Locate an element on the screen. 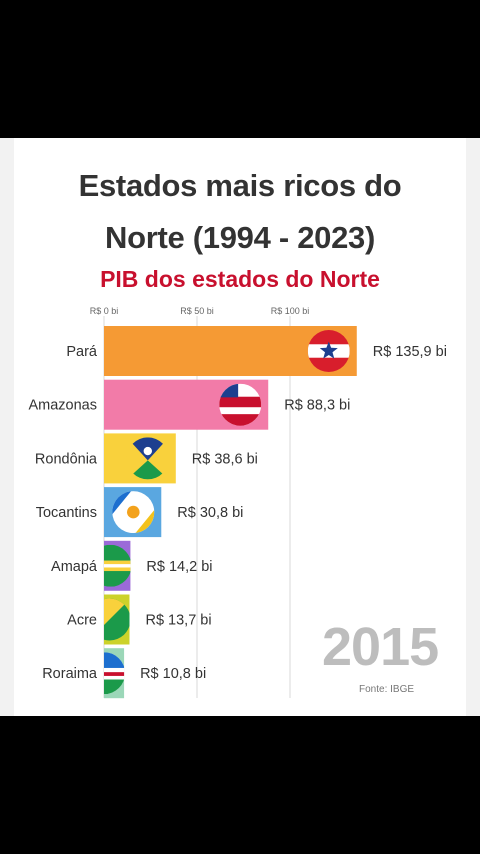 Image resolution: width=480 pixels, height=854 pixels. rondonia-flag-icon is located at coordinates (147, 458).